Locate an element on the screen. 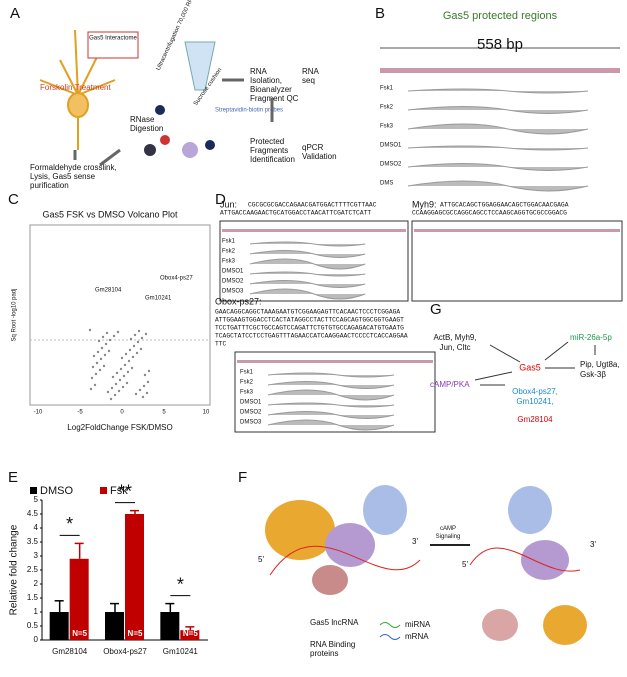  gene-name: Jun: is located at coordinates (228, 204).